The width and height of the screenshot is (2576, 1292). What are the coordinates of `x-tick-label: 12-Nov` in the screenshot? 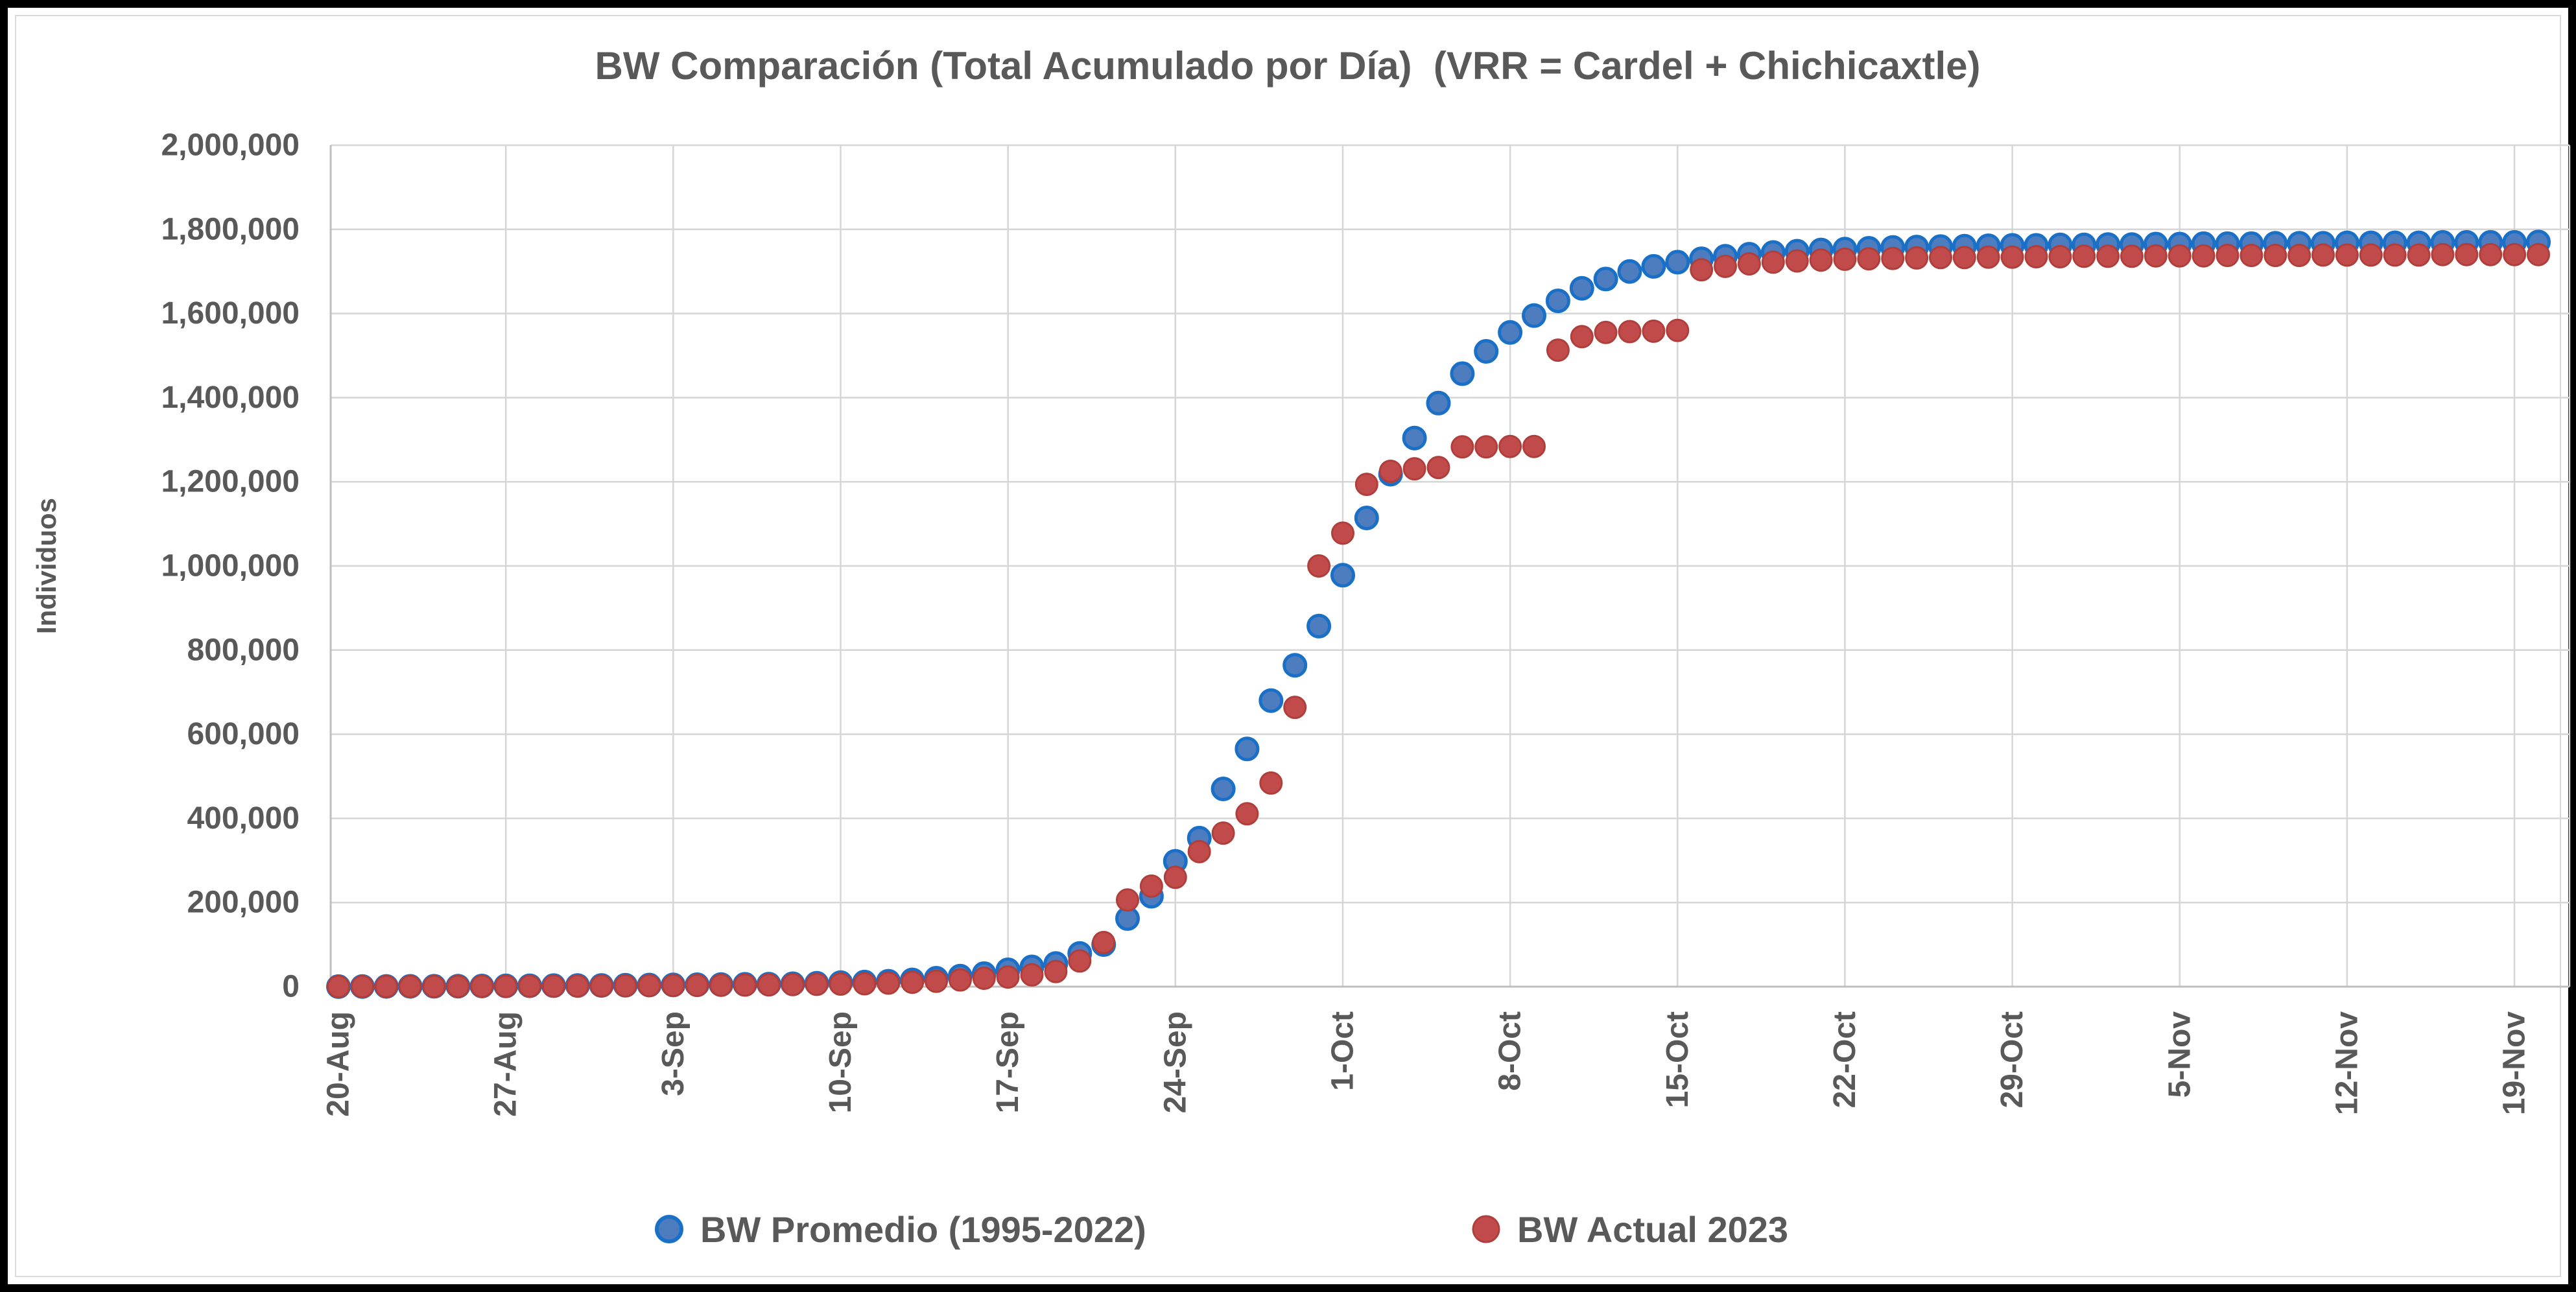 It's located at (2347, 1063).